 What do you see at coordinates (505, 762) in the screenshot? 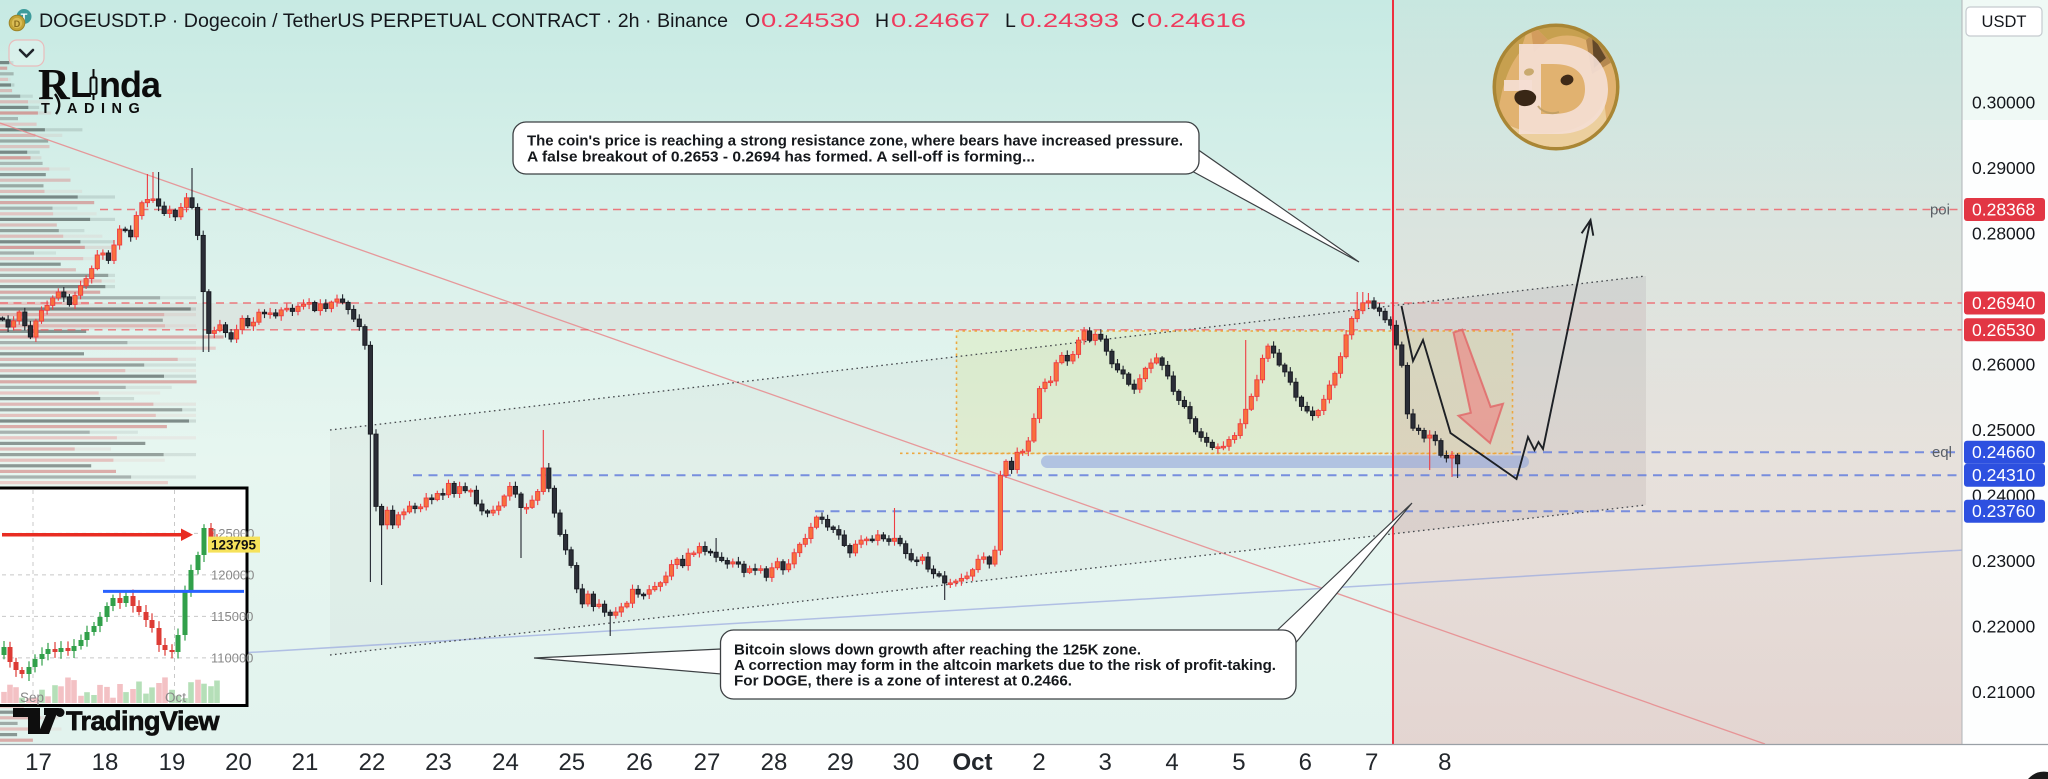
I see `svg-text: 24` at bounding box center [505, 762].